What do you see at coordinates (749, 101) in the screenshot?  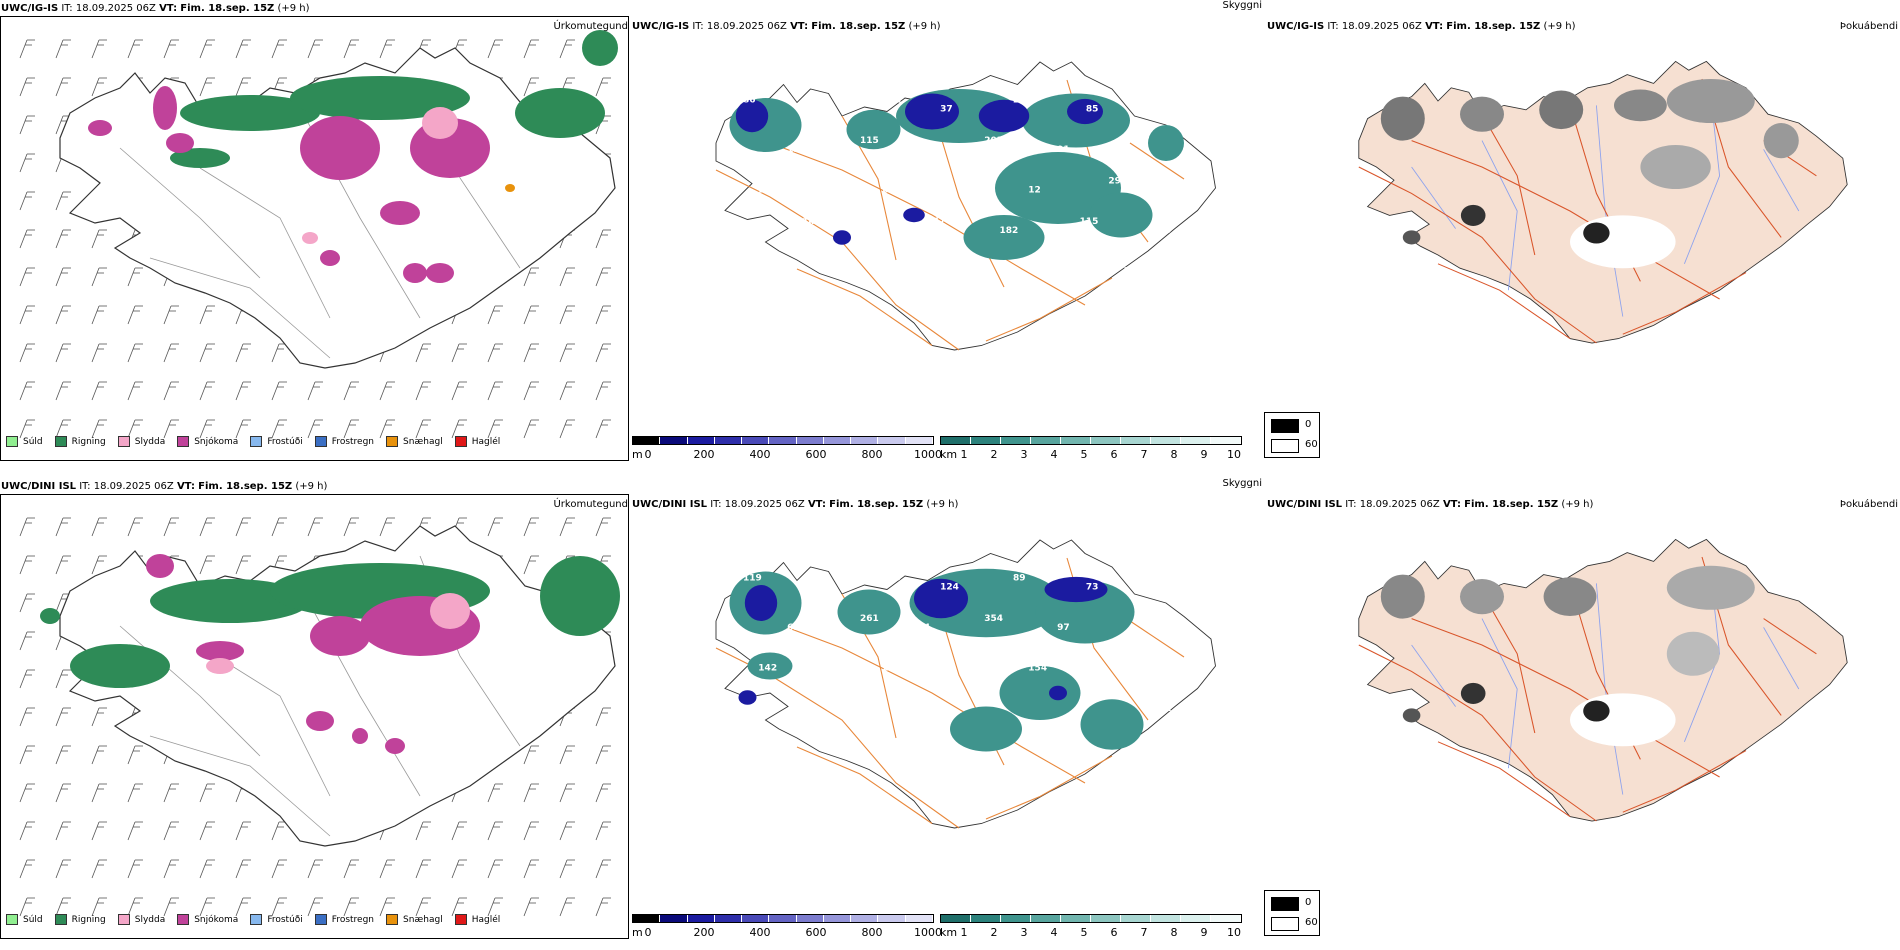 I see `cloud-base-label: 86` at bounding box center [749, 101].